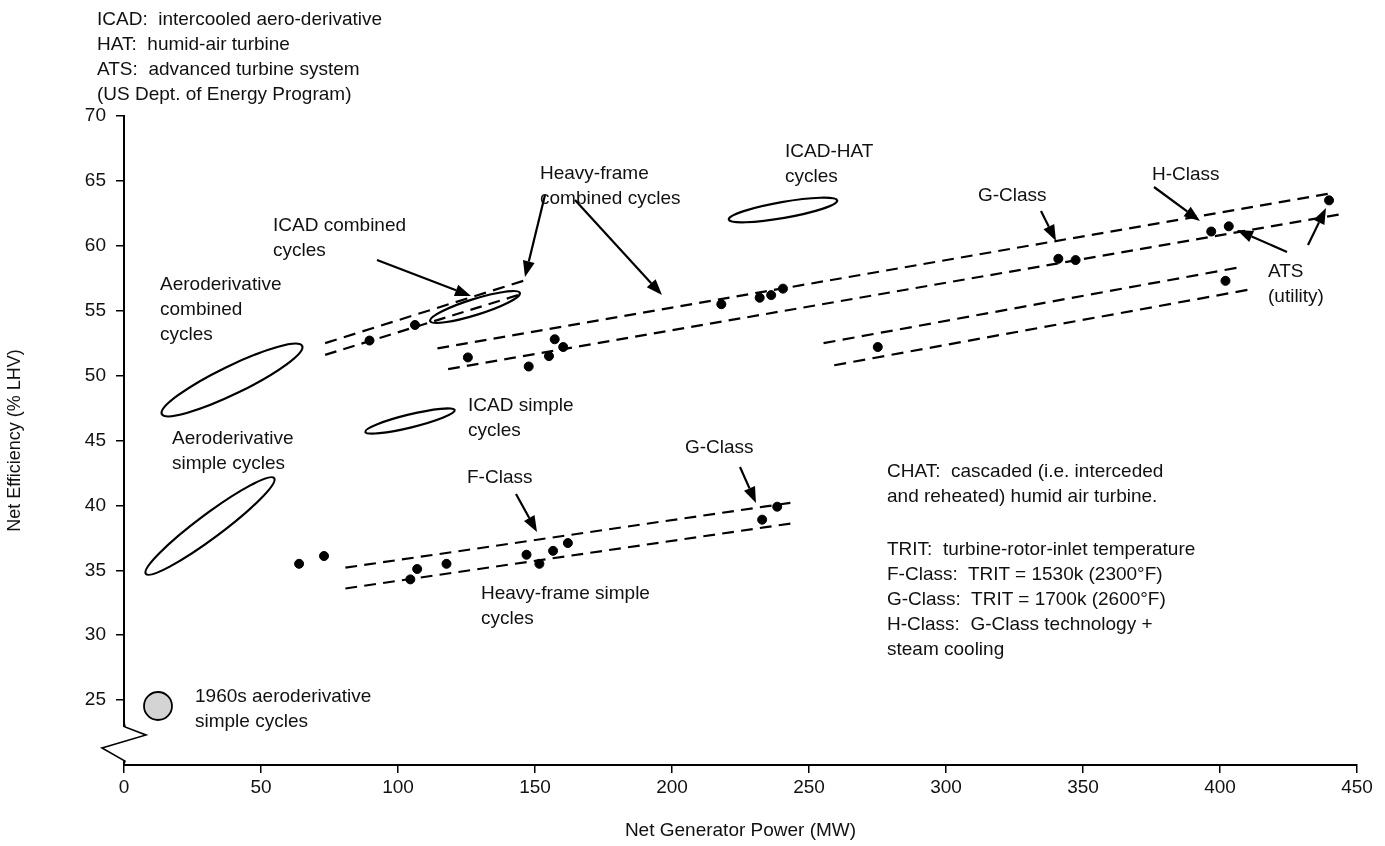  Describe the element at coordinates (13, 440) in the screenshot. I see `y-axis-title: Net Efficiency (% LHV)` at that location.